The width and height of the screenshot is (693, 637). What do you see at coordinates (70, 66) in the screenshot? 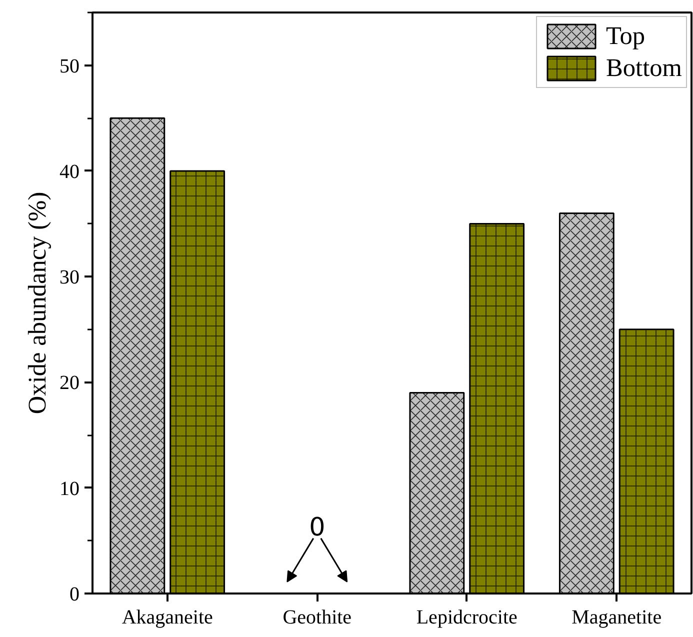
I see `y-tick-label: 50` at bounding box center [70, 66].